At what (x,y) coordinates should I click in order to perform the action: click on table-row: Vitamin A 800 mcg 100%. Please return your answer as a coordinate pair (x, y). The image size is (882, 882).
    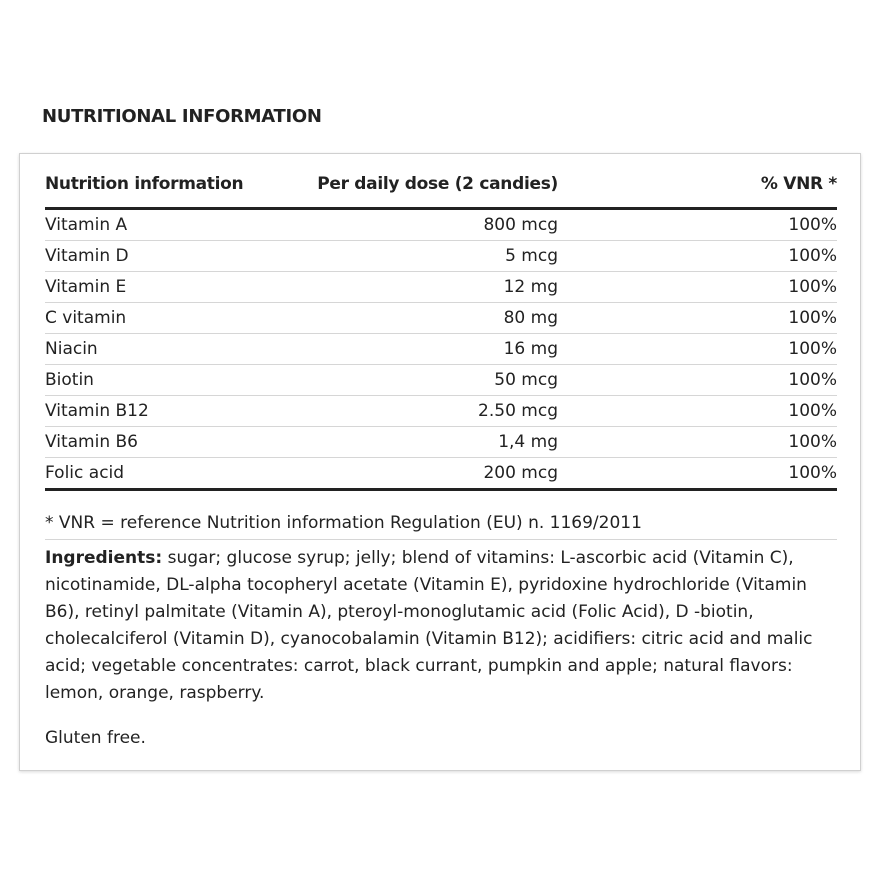
    Looking at the image, I should click on (441, 224).